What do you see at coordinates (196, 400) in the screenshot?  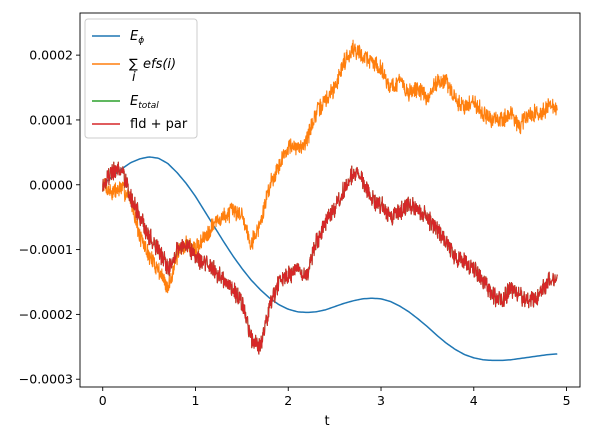 I see `x-tick-label: 1` at bounding box center [196, 400].